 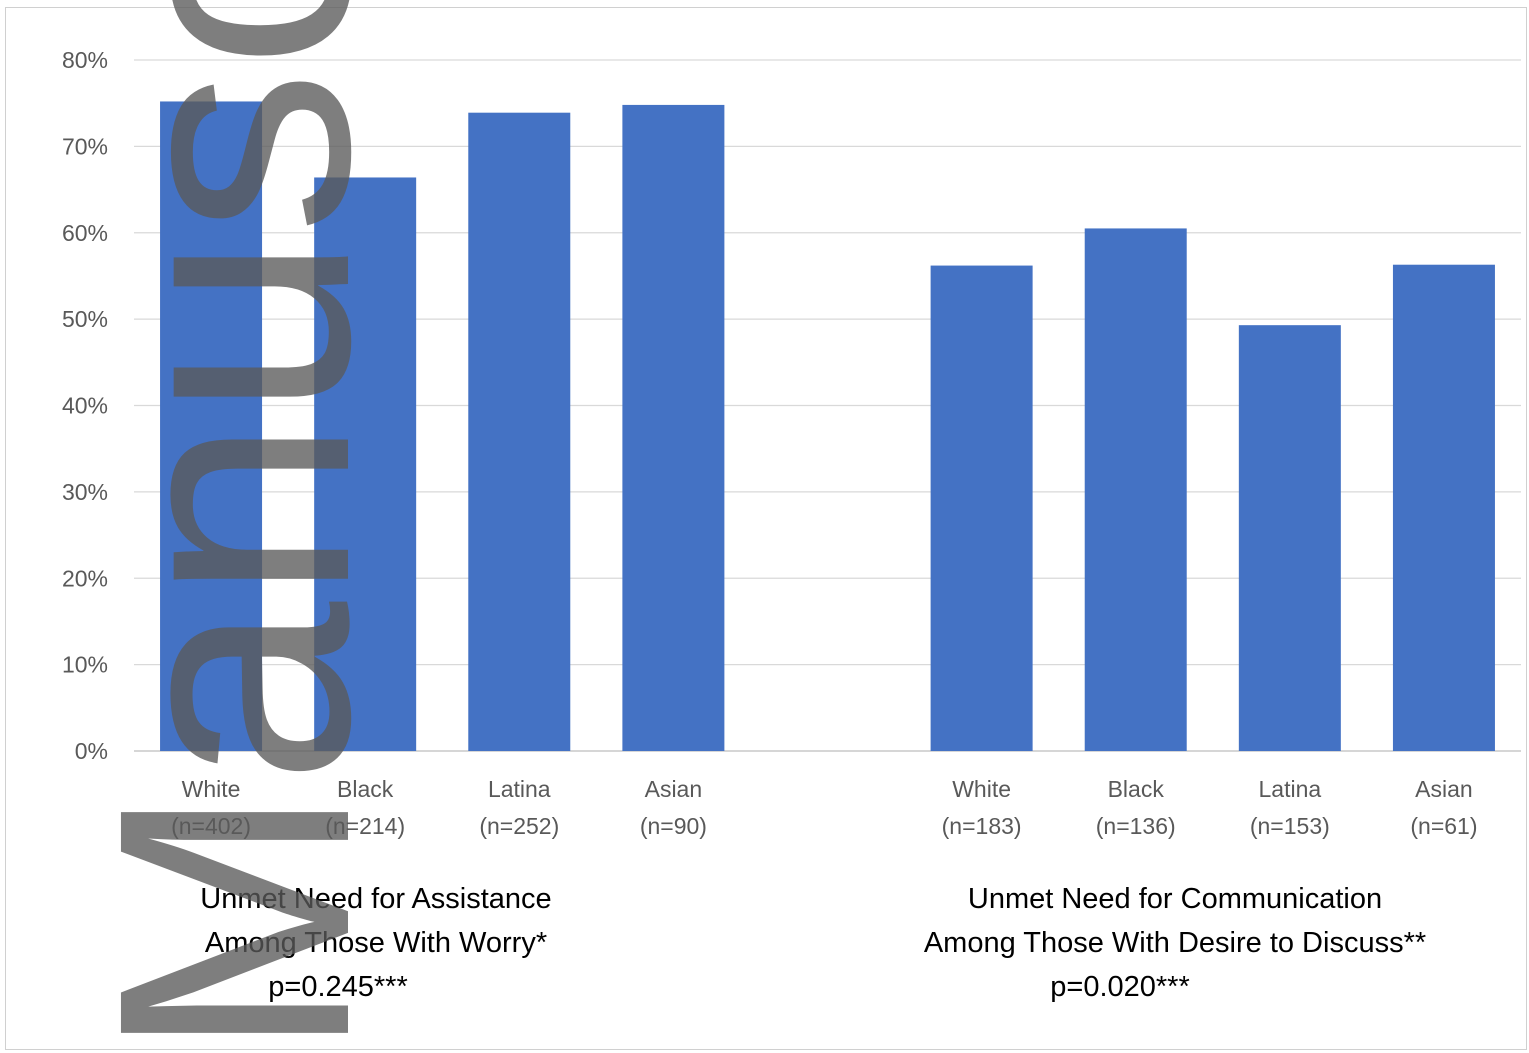 What do you see at coordinates (982, 826) in the screenshot?
I see `category-n-label: (n=183)` at bounding box center [982, 826].